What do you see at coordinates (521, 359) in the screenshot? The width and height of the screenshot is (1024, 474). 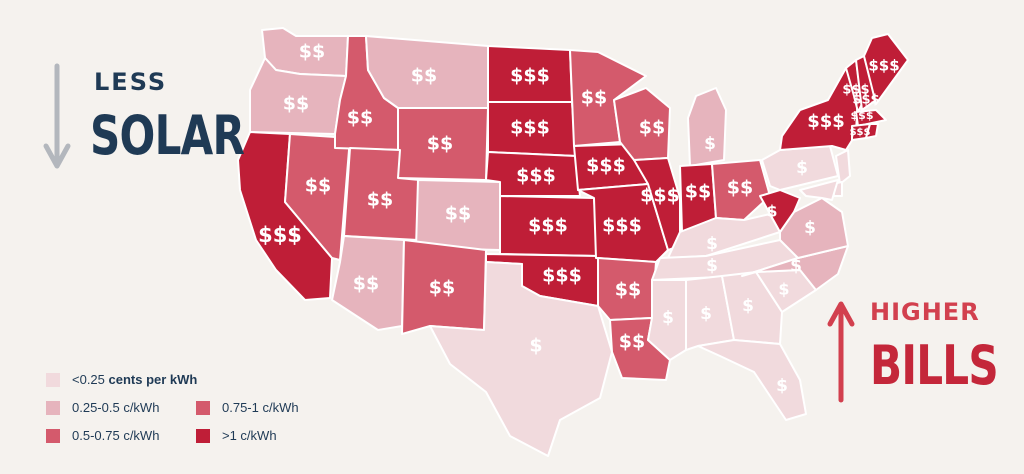 I see `state-tx` at bounding box center [521, 359].